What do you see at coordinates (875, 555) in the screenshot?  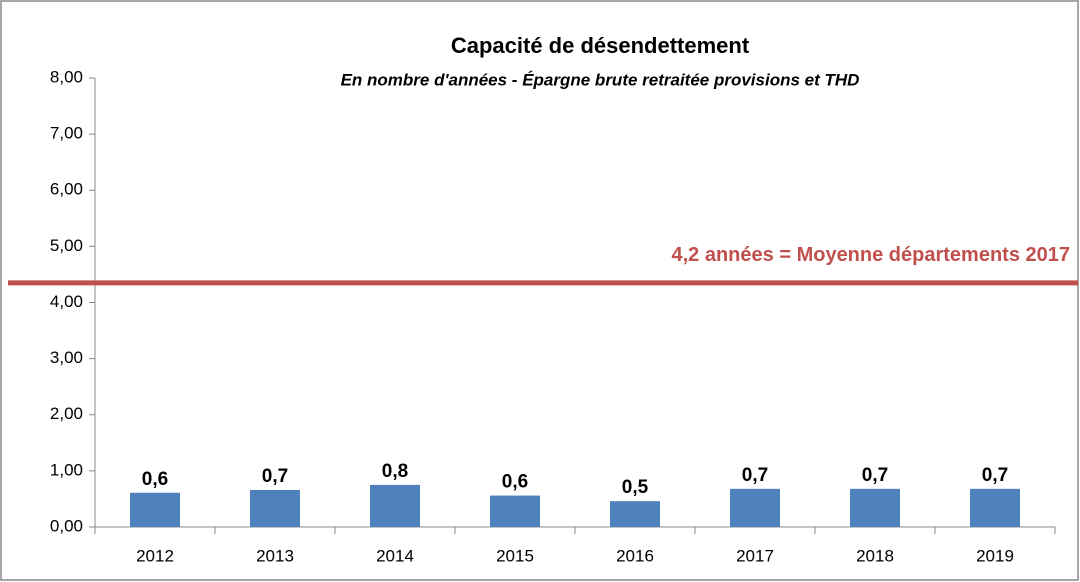 I see `x-tick-label: 2018` at bounding box center [875, 555].